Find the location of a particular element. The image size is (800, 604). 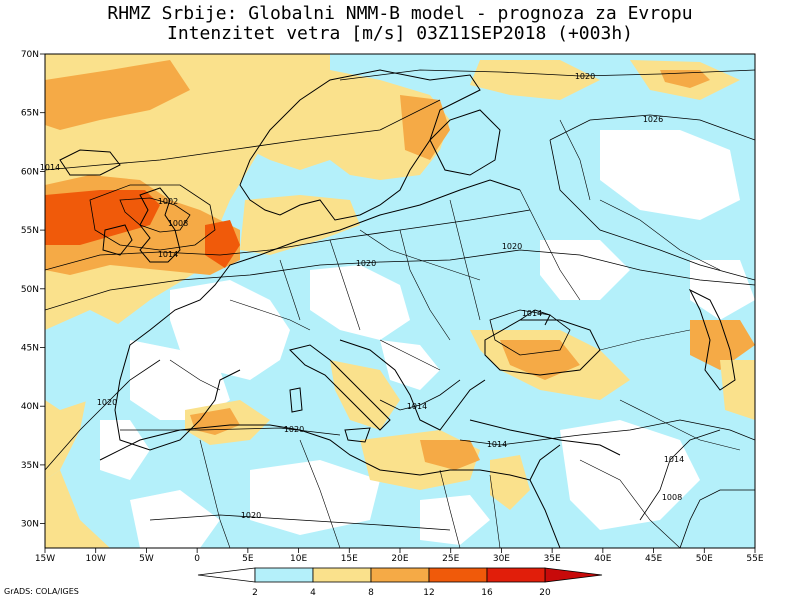

lat-tick-label: 65N is located at coordinates (30, 114).